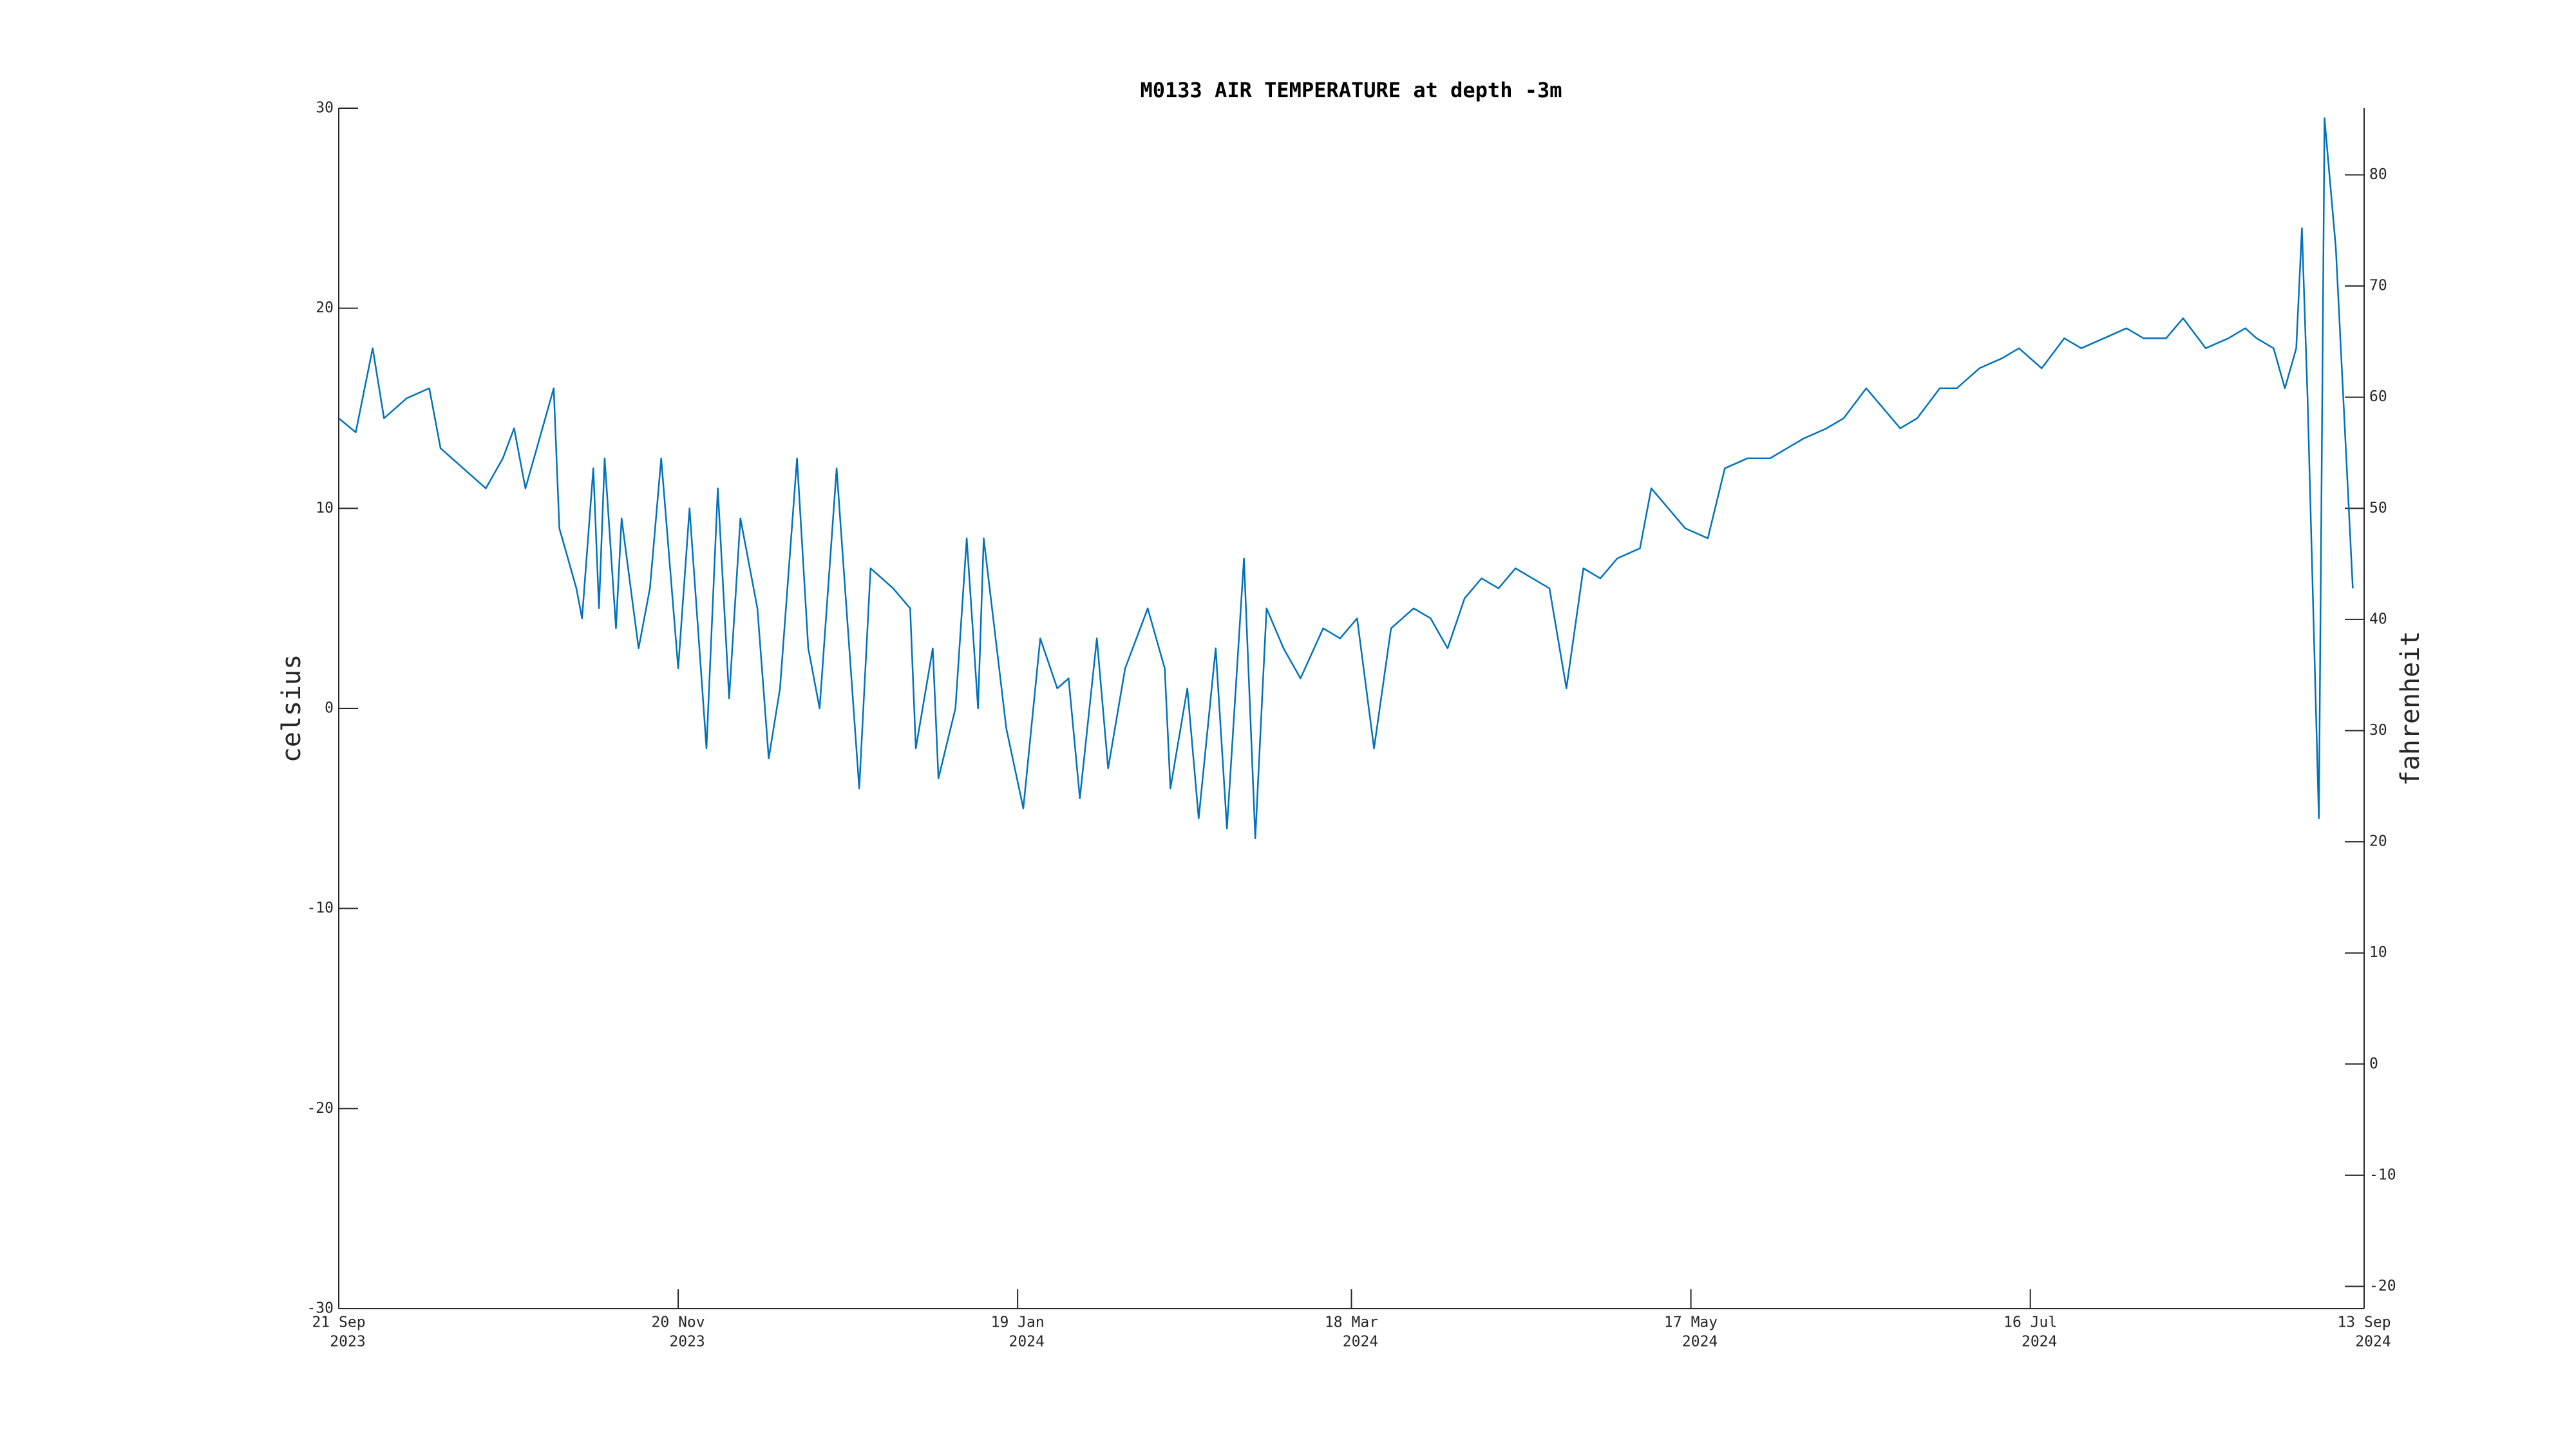  Describe the element at coordinates (2378, 952) in the screenshot. I see `y2-tick-label: 10` at that location.